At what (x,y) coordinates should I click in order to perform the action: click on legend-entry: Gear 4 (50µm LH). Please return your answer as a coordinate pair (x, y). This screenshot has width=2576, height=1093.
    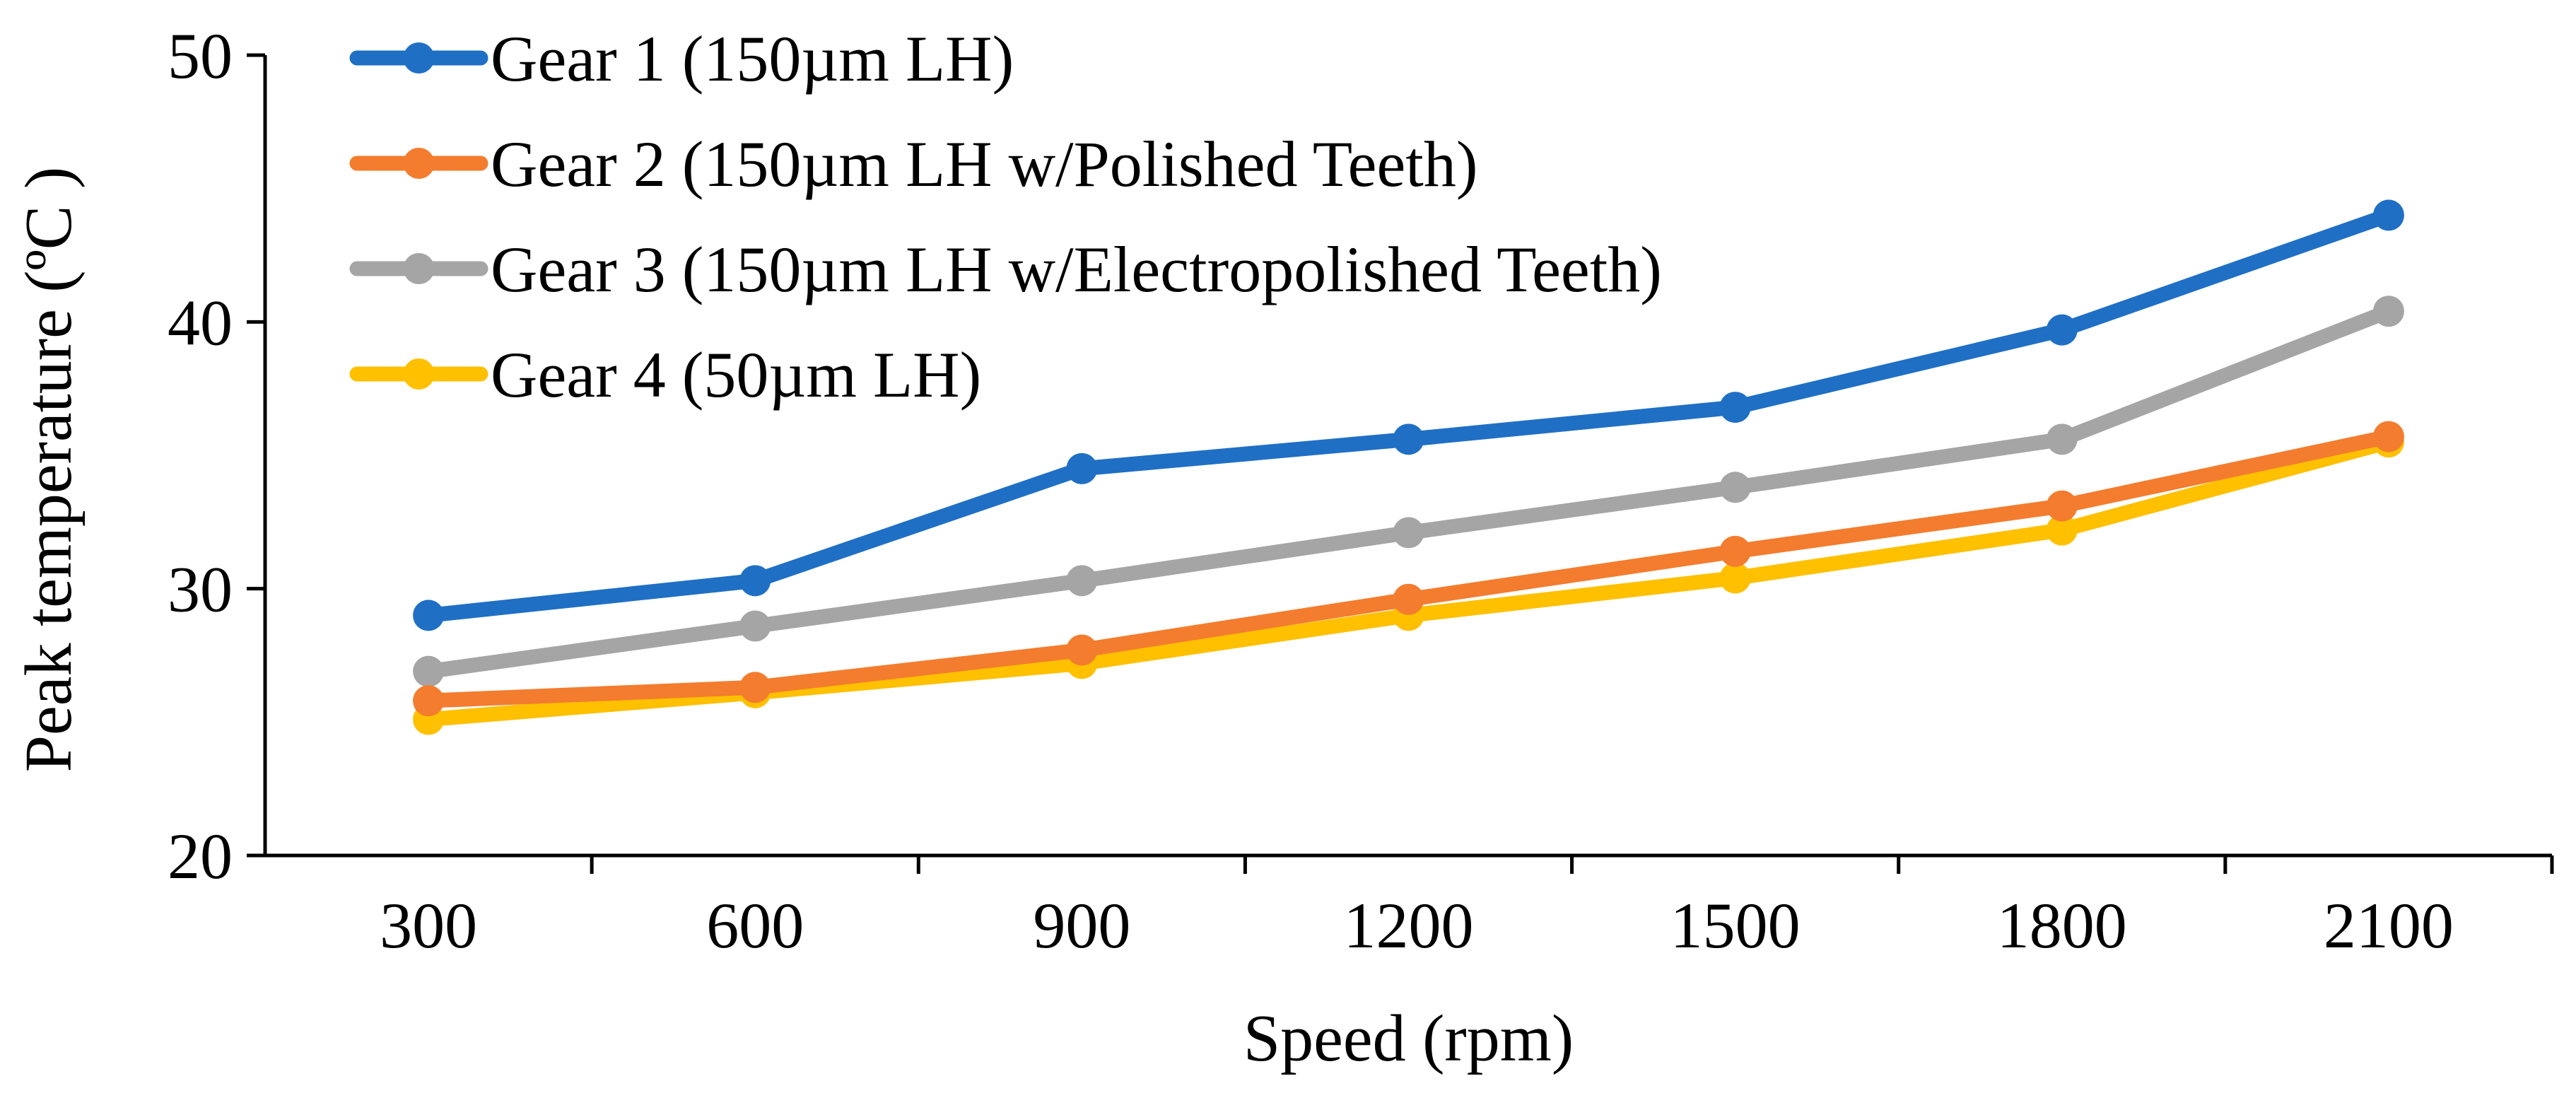
    Looking at the image, I should click on (665, 375).